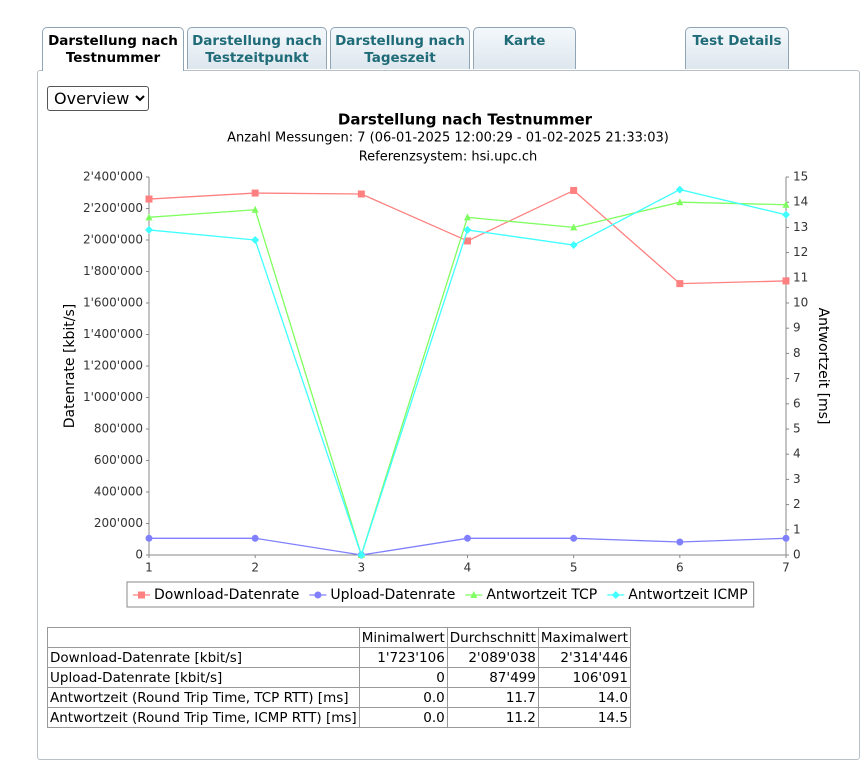 This screenshot has width=862, height=770. Describe the element at coordinates (70, 366) in the screenshot. I see `y-axis-label: Datenrate [kbit/s]` at that location.